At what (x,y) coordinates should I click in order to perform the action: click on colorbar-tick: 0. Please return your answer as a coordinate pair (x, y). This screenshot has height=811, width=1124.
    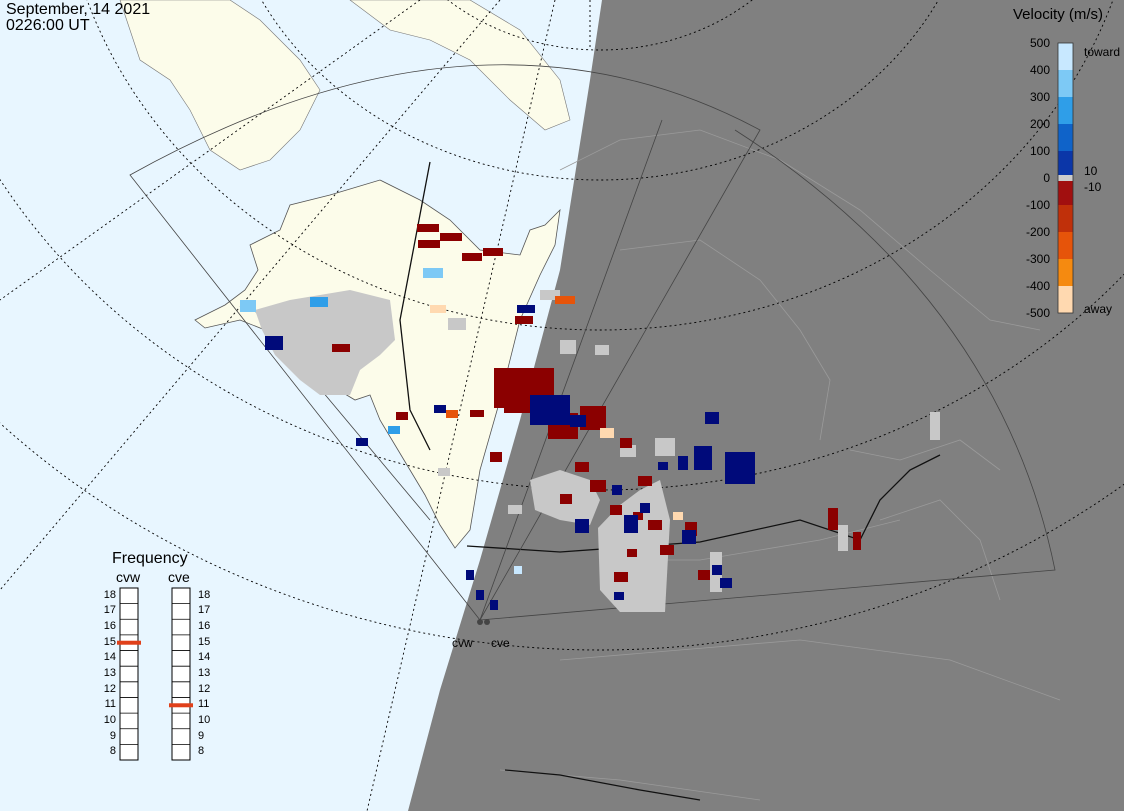
    Looking at the image, I should click on (1046, 178).